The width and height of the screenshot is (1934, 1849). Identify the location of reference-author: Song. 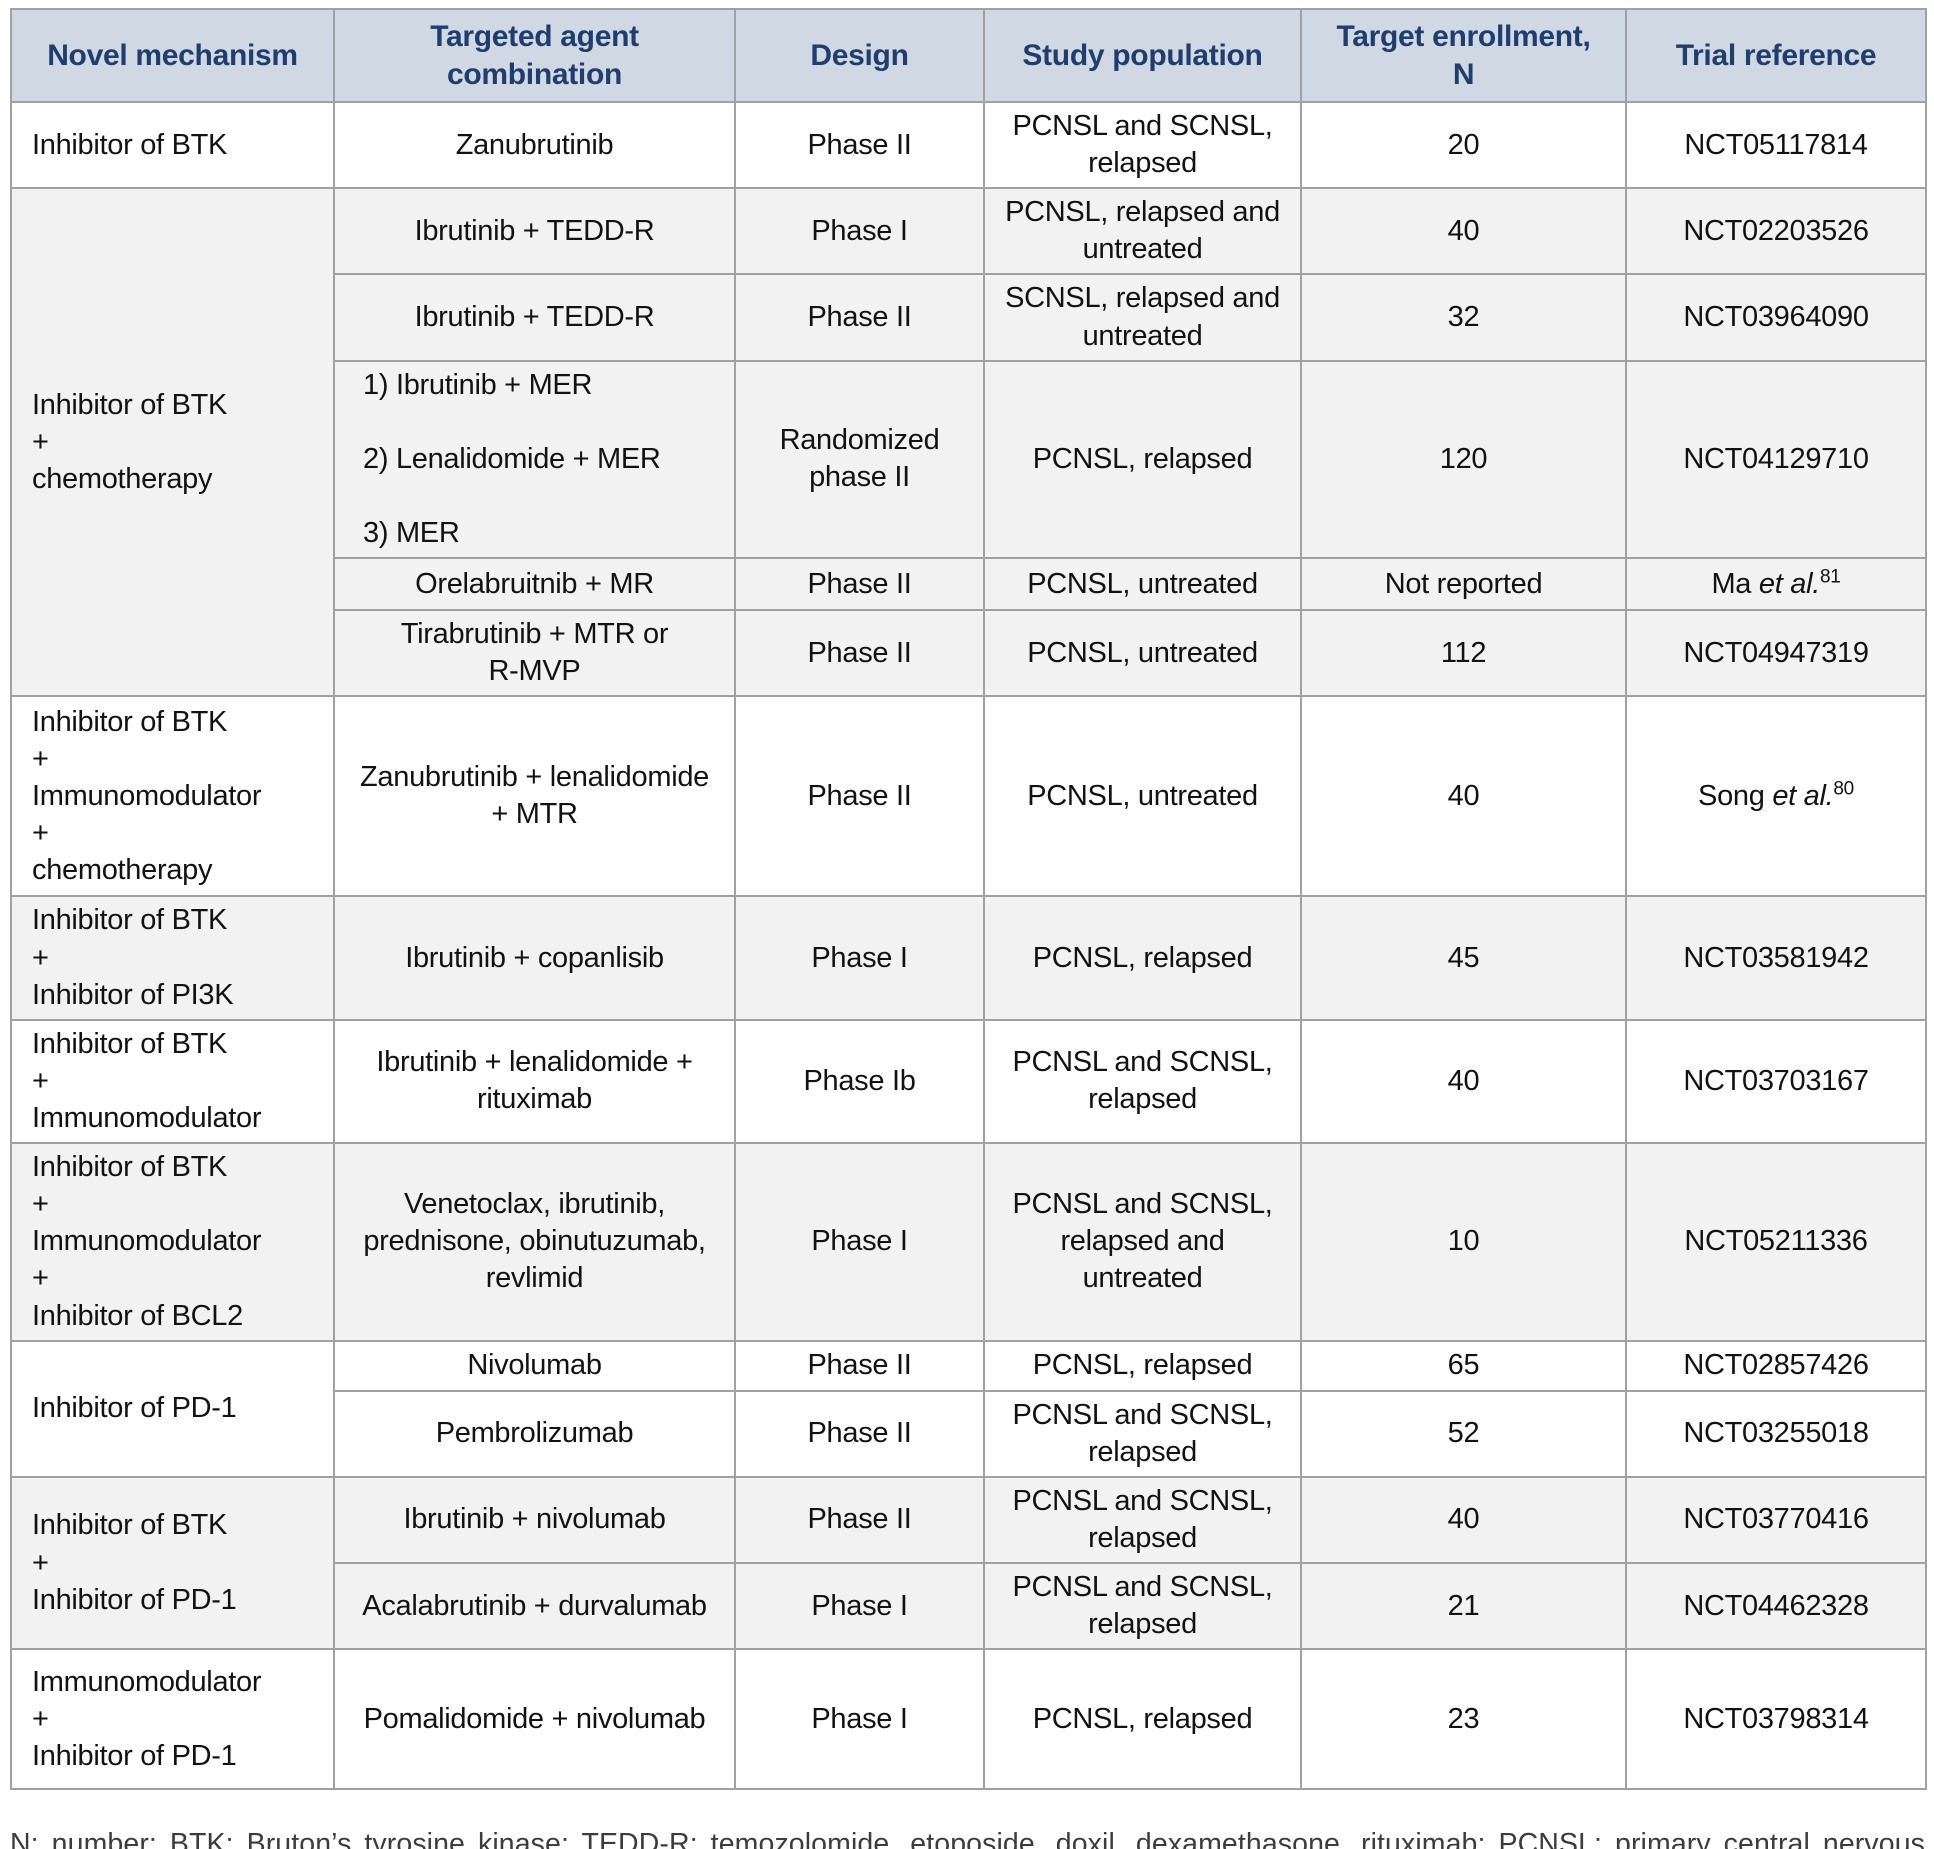
(1735, 795).